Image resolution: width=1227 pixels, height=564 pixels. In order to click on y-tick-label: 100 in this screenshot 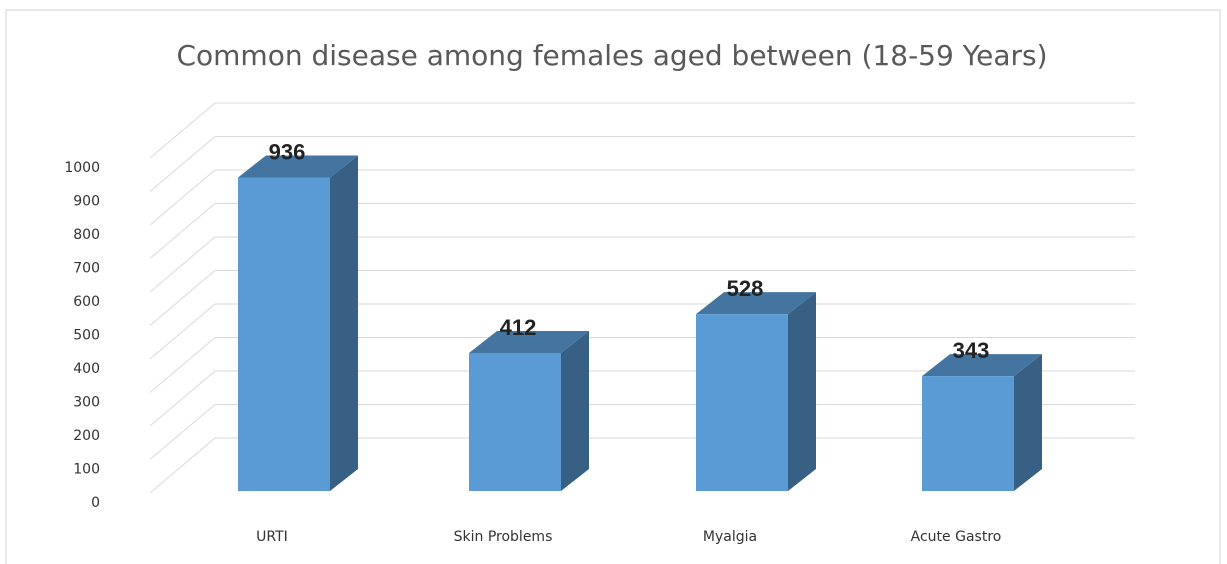, I will do `click(86, 470)`.